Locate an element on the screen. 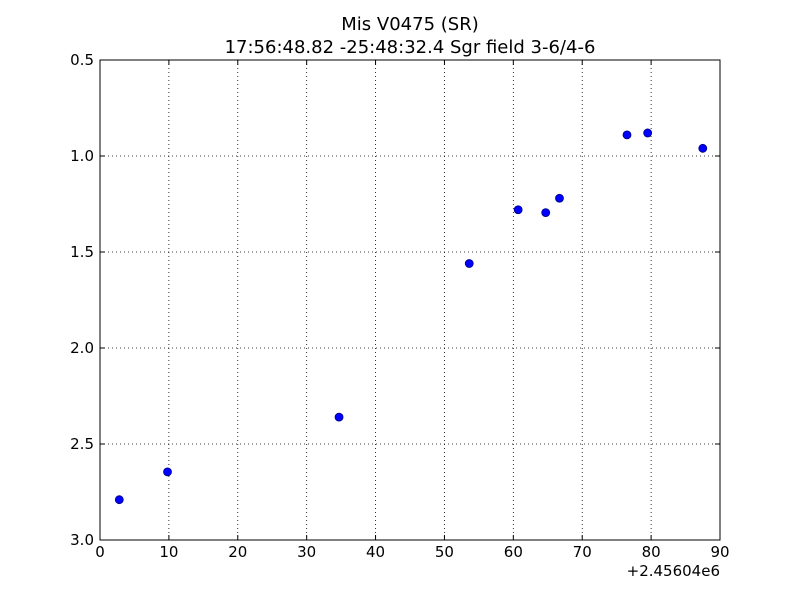  x-tick-labels: 0 10 20 30 40 50 60 70 80 90 is located at coordinates (412, 552).